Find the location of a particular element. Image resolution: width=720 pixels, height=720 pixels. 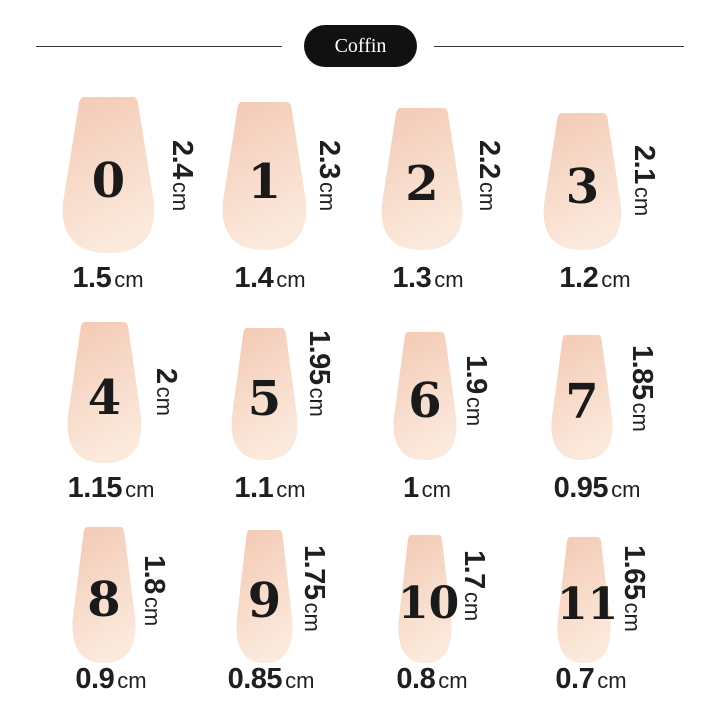

length-value: 1.9 is located at coordinates (476, 374).